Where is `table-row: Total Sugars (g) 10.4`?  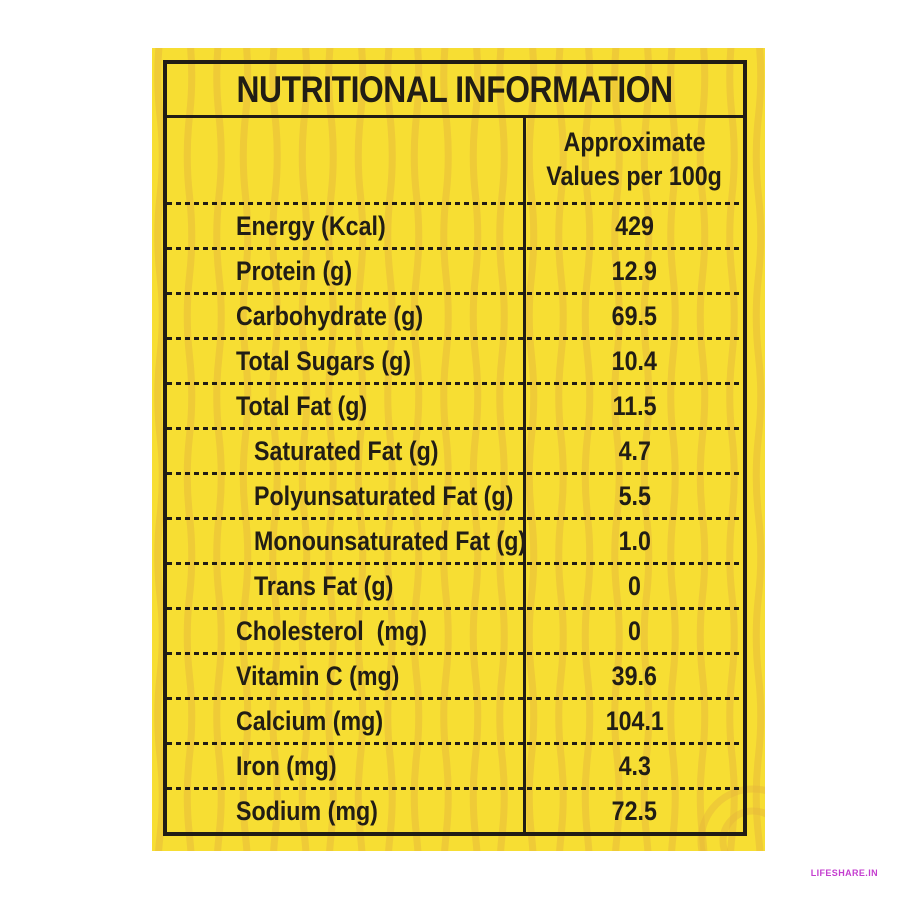 table-row: Total Sugars (g) 10.4 is located at coordinates (455, 361).